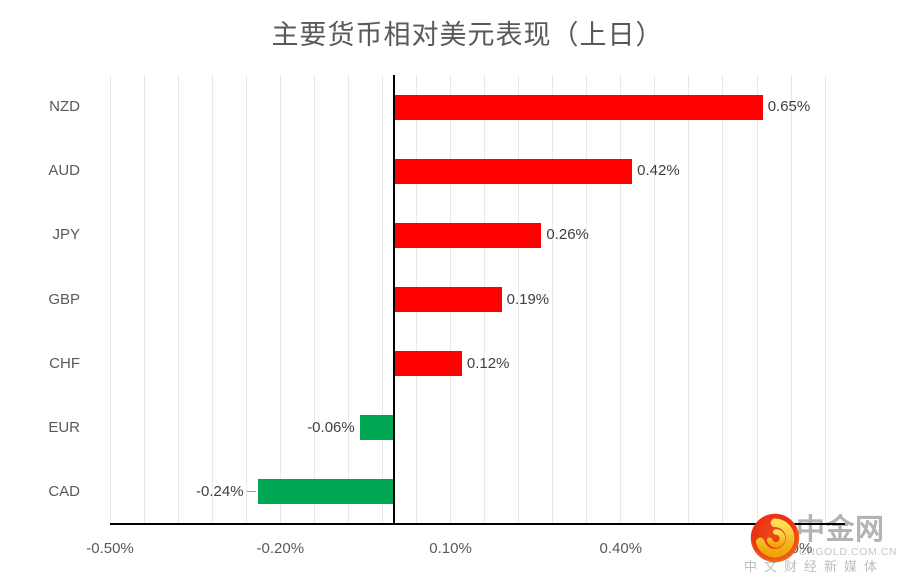 This screenshot has width=908, height=583. What do you see at coordinates (848, 552) in the screenshot?
I see `watermark-domain: CNGOLD.COM.CN` at bounding box center [848, 552].